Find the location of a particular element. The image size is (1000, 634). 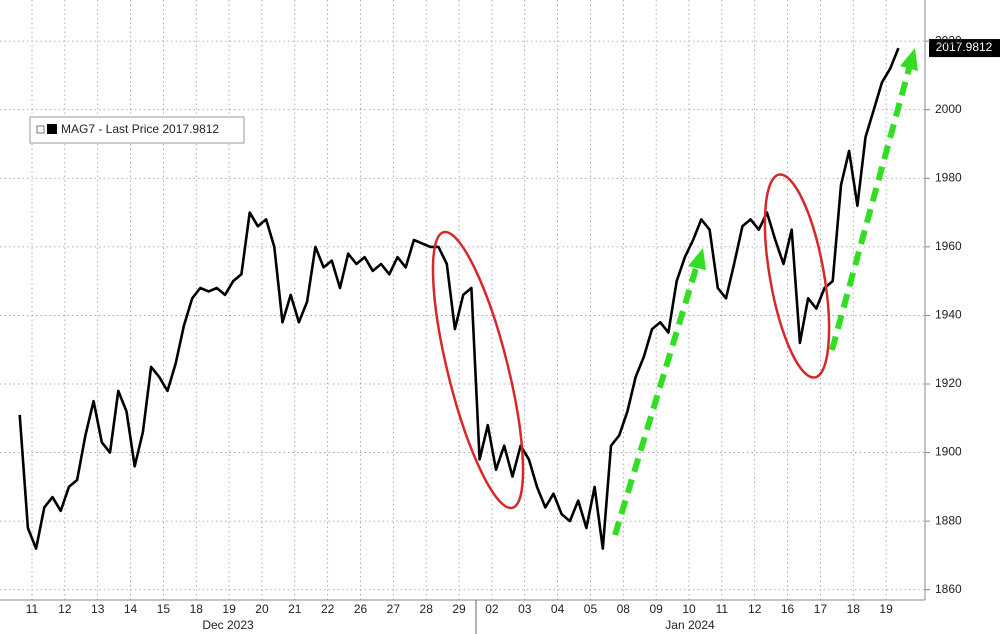

y-tick-label: 1880 is located at coordinates (948, 520).